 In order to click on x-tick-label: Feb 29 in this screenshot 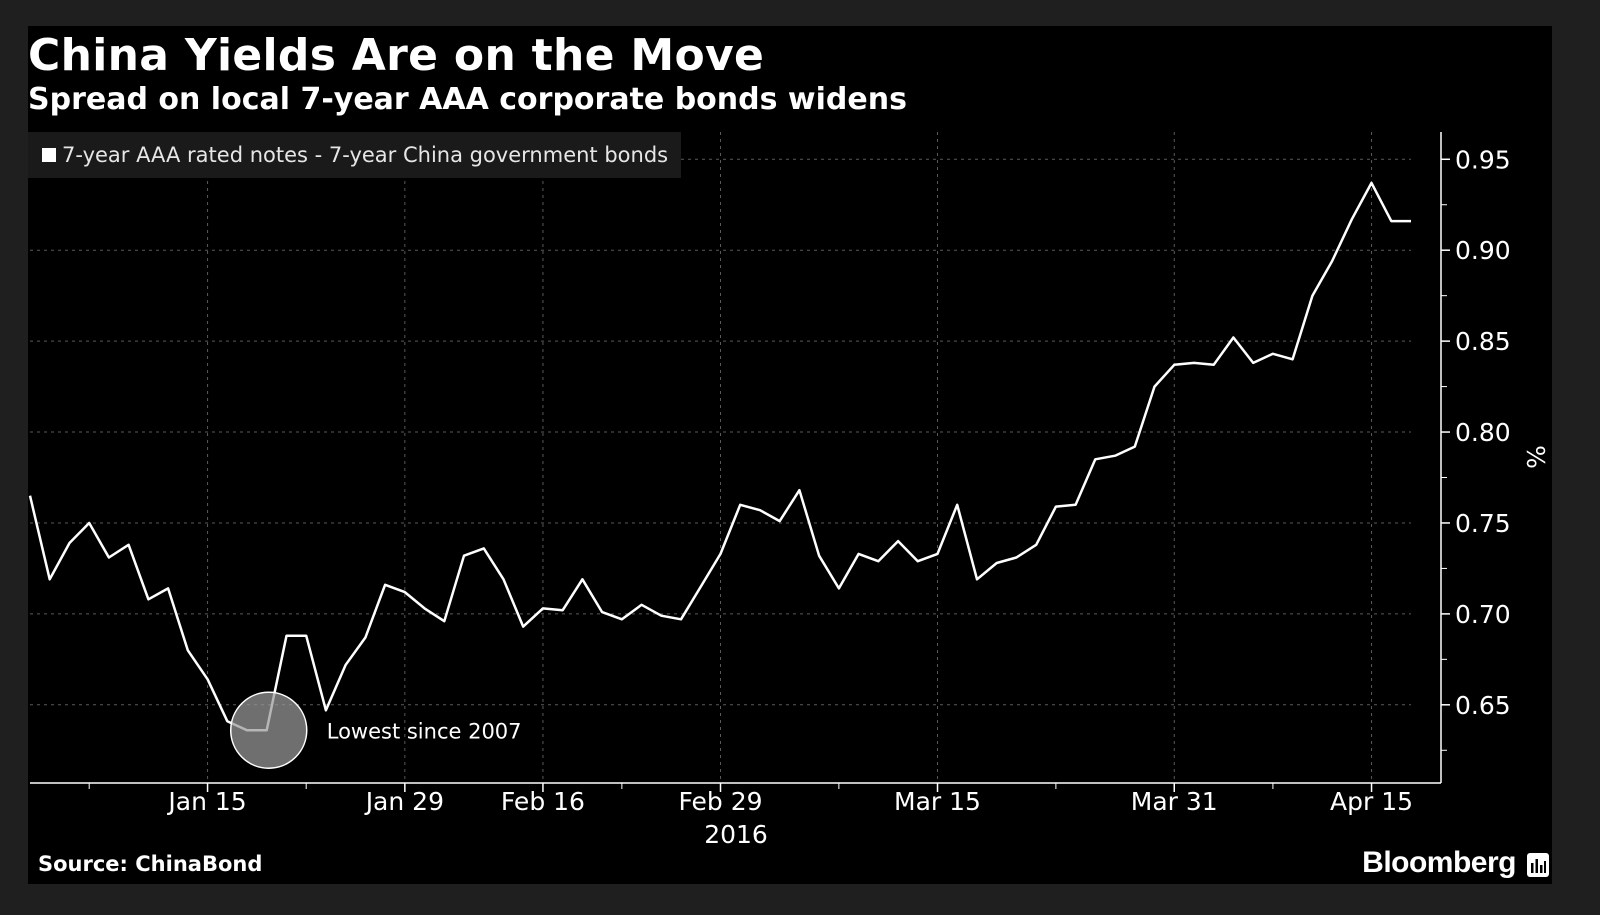, I will do `click(720, 801)`.